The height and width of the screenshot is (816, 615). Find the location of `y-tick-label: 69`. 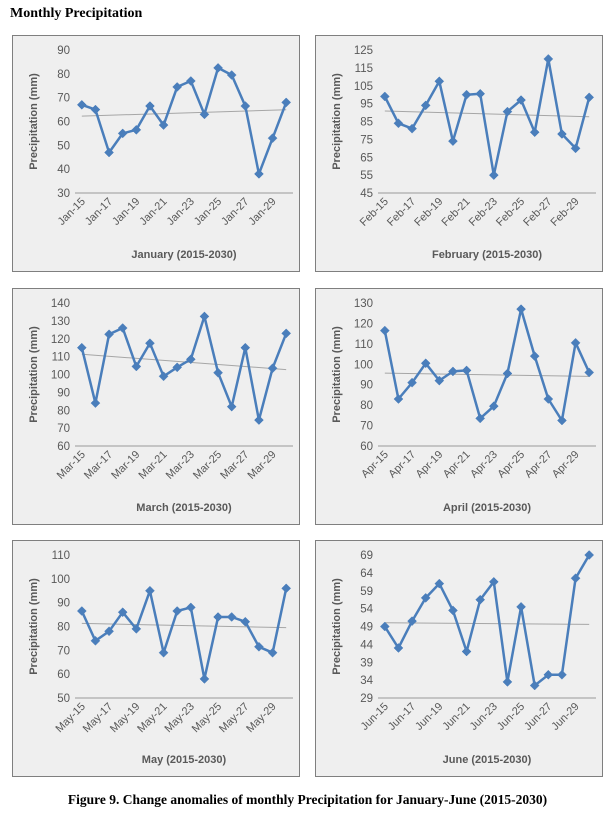

y-tick-label: 69 is located at coordinates (366, 556).